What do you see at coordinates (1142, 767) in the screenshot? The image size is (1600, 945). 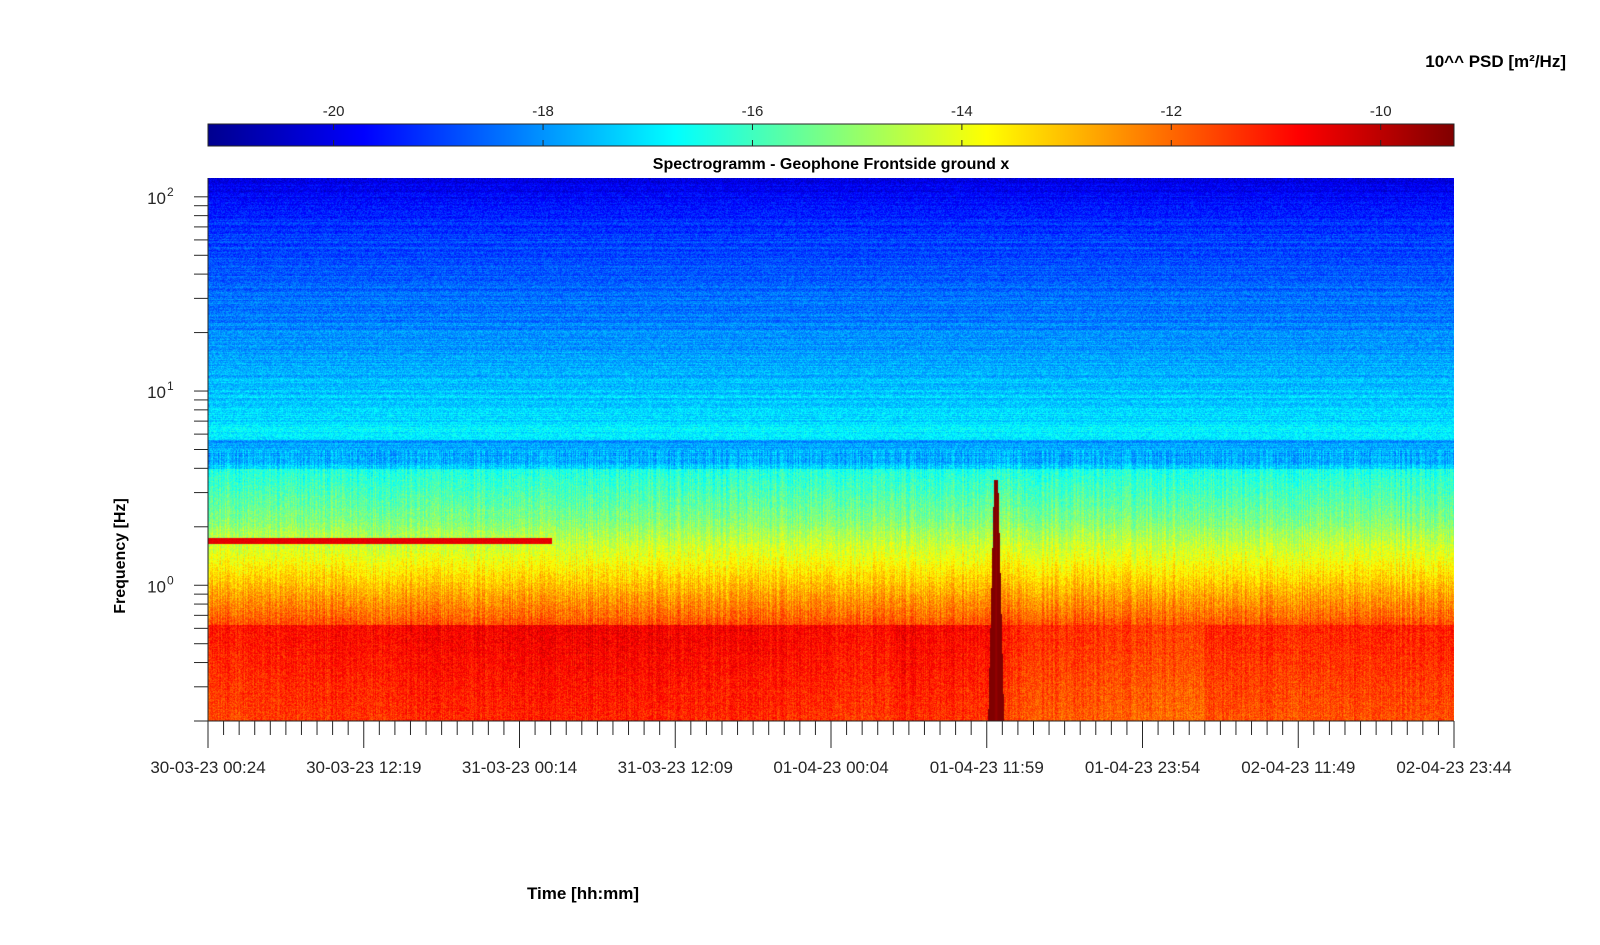 I see `x-tick-label: 01-04-23 23:54` at bounding box center [1142, 767].